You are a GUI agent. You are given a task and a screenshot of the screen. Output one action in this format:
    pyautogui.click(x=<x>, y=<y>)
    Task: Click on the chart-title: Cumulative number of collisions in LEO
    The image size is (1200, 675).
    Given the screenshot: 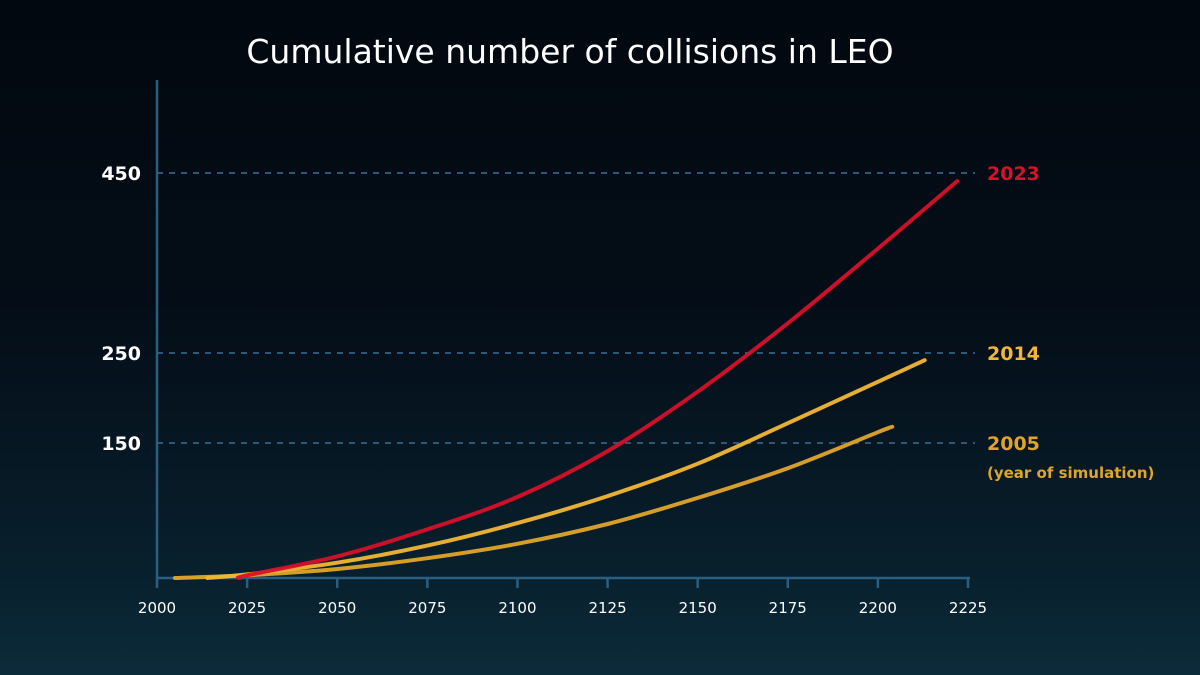 What is the action you would take?
    pyautogui.click(x=569, y=51)
    